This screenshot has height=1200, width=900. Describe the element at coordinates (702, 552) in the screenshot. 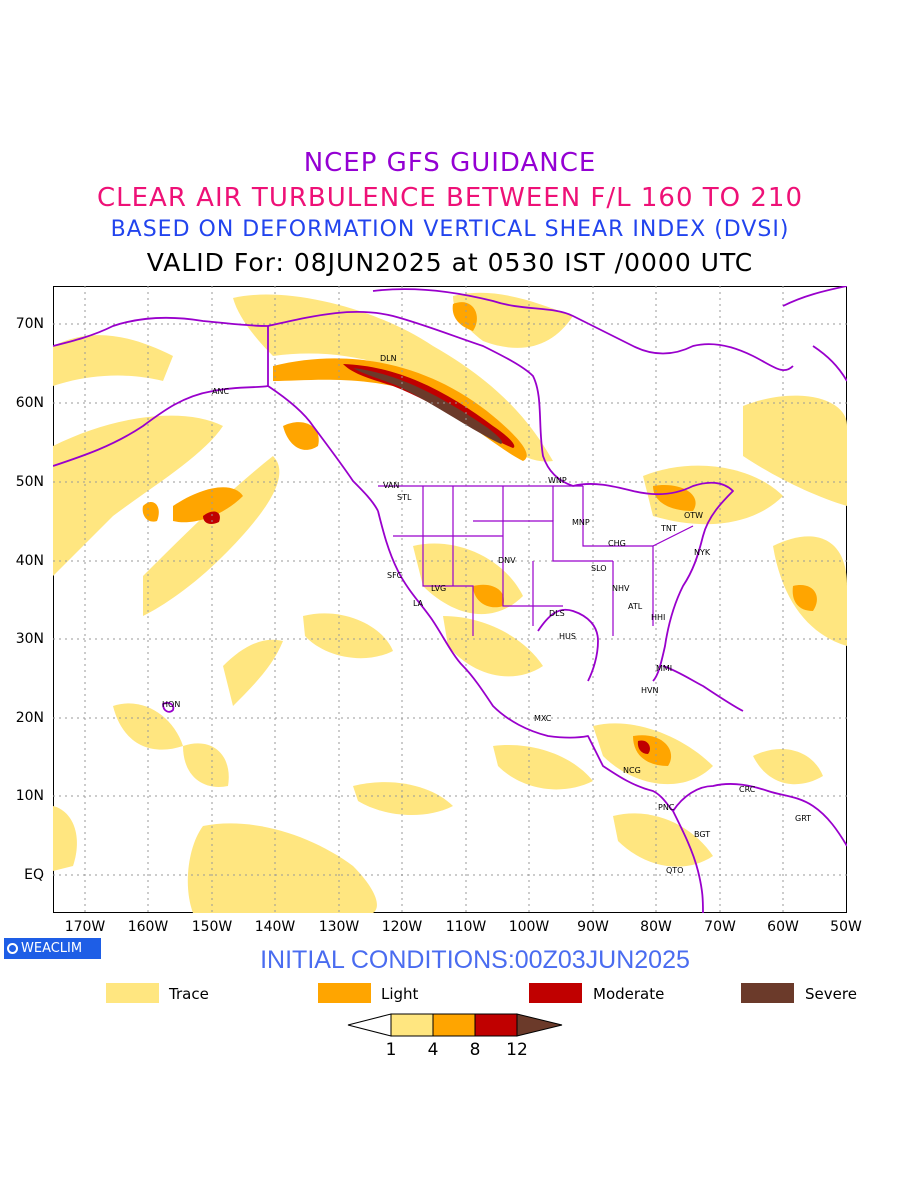

I see `city-label: NYK` at that location.